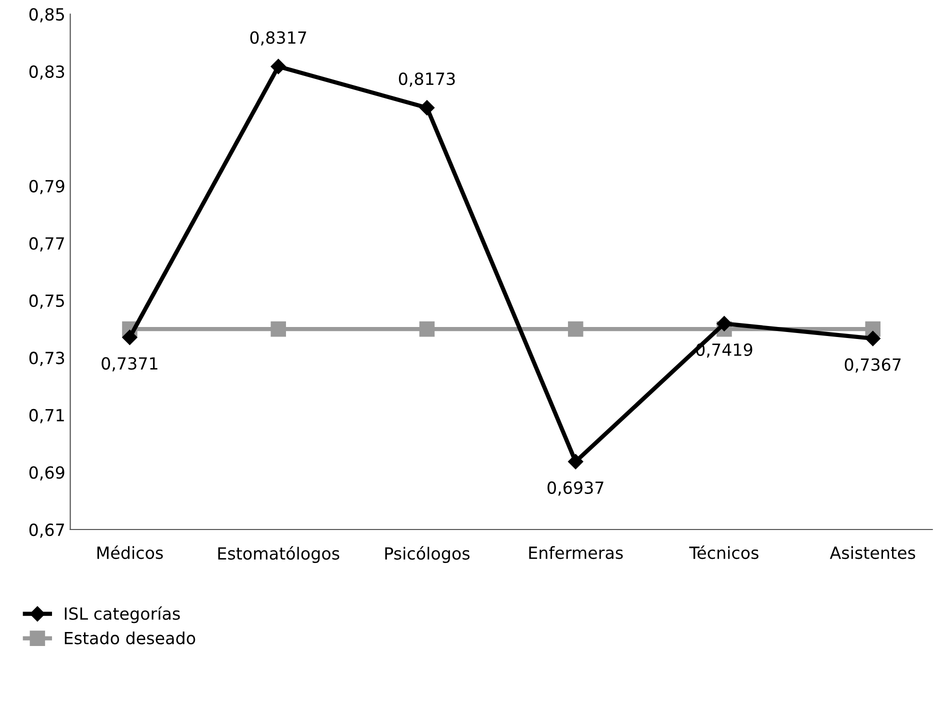 The image size is (937, 706). I want to click on legend-label: ISL categorías, so click(122, 615).